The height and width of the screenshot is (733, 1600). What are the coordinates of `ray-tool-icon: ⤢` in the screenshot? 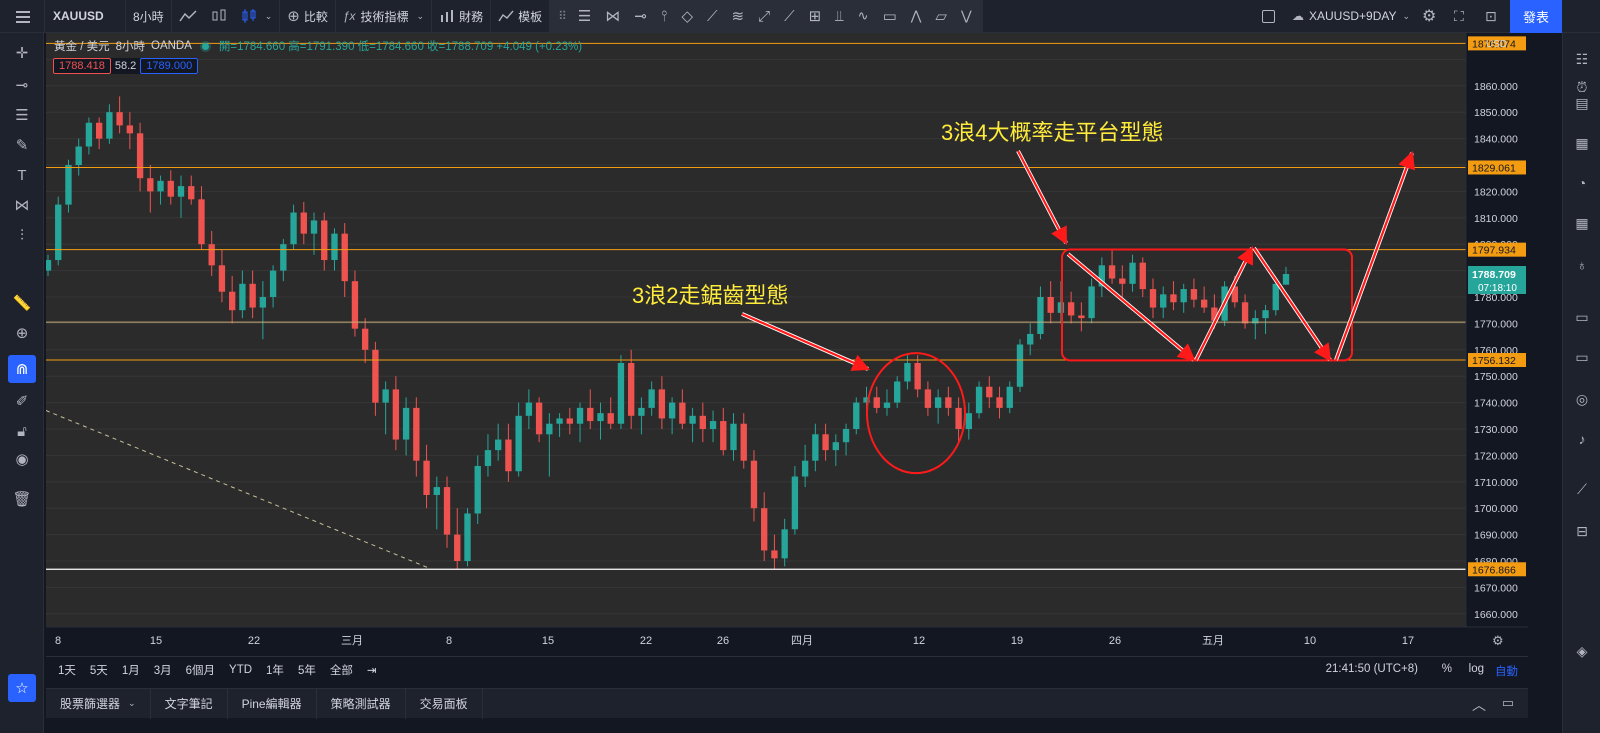 It's located at (764, 16).